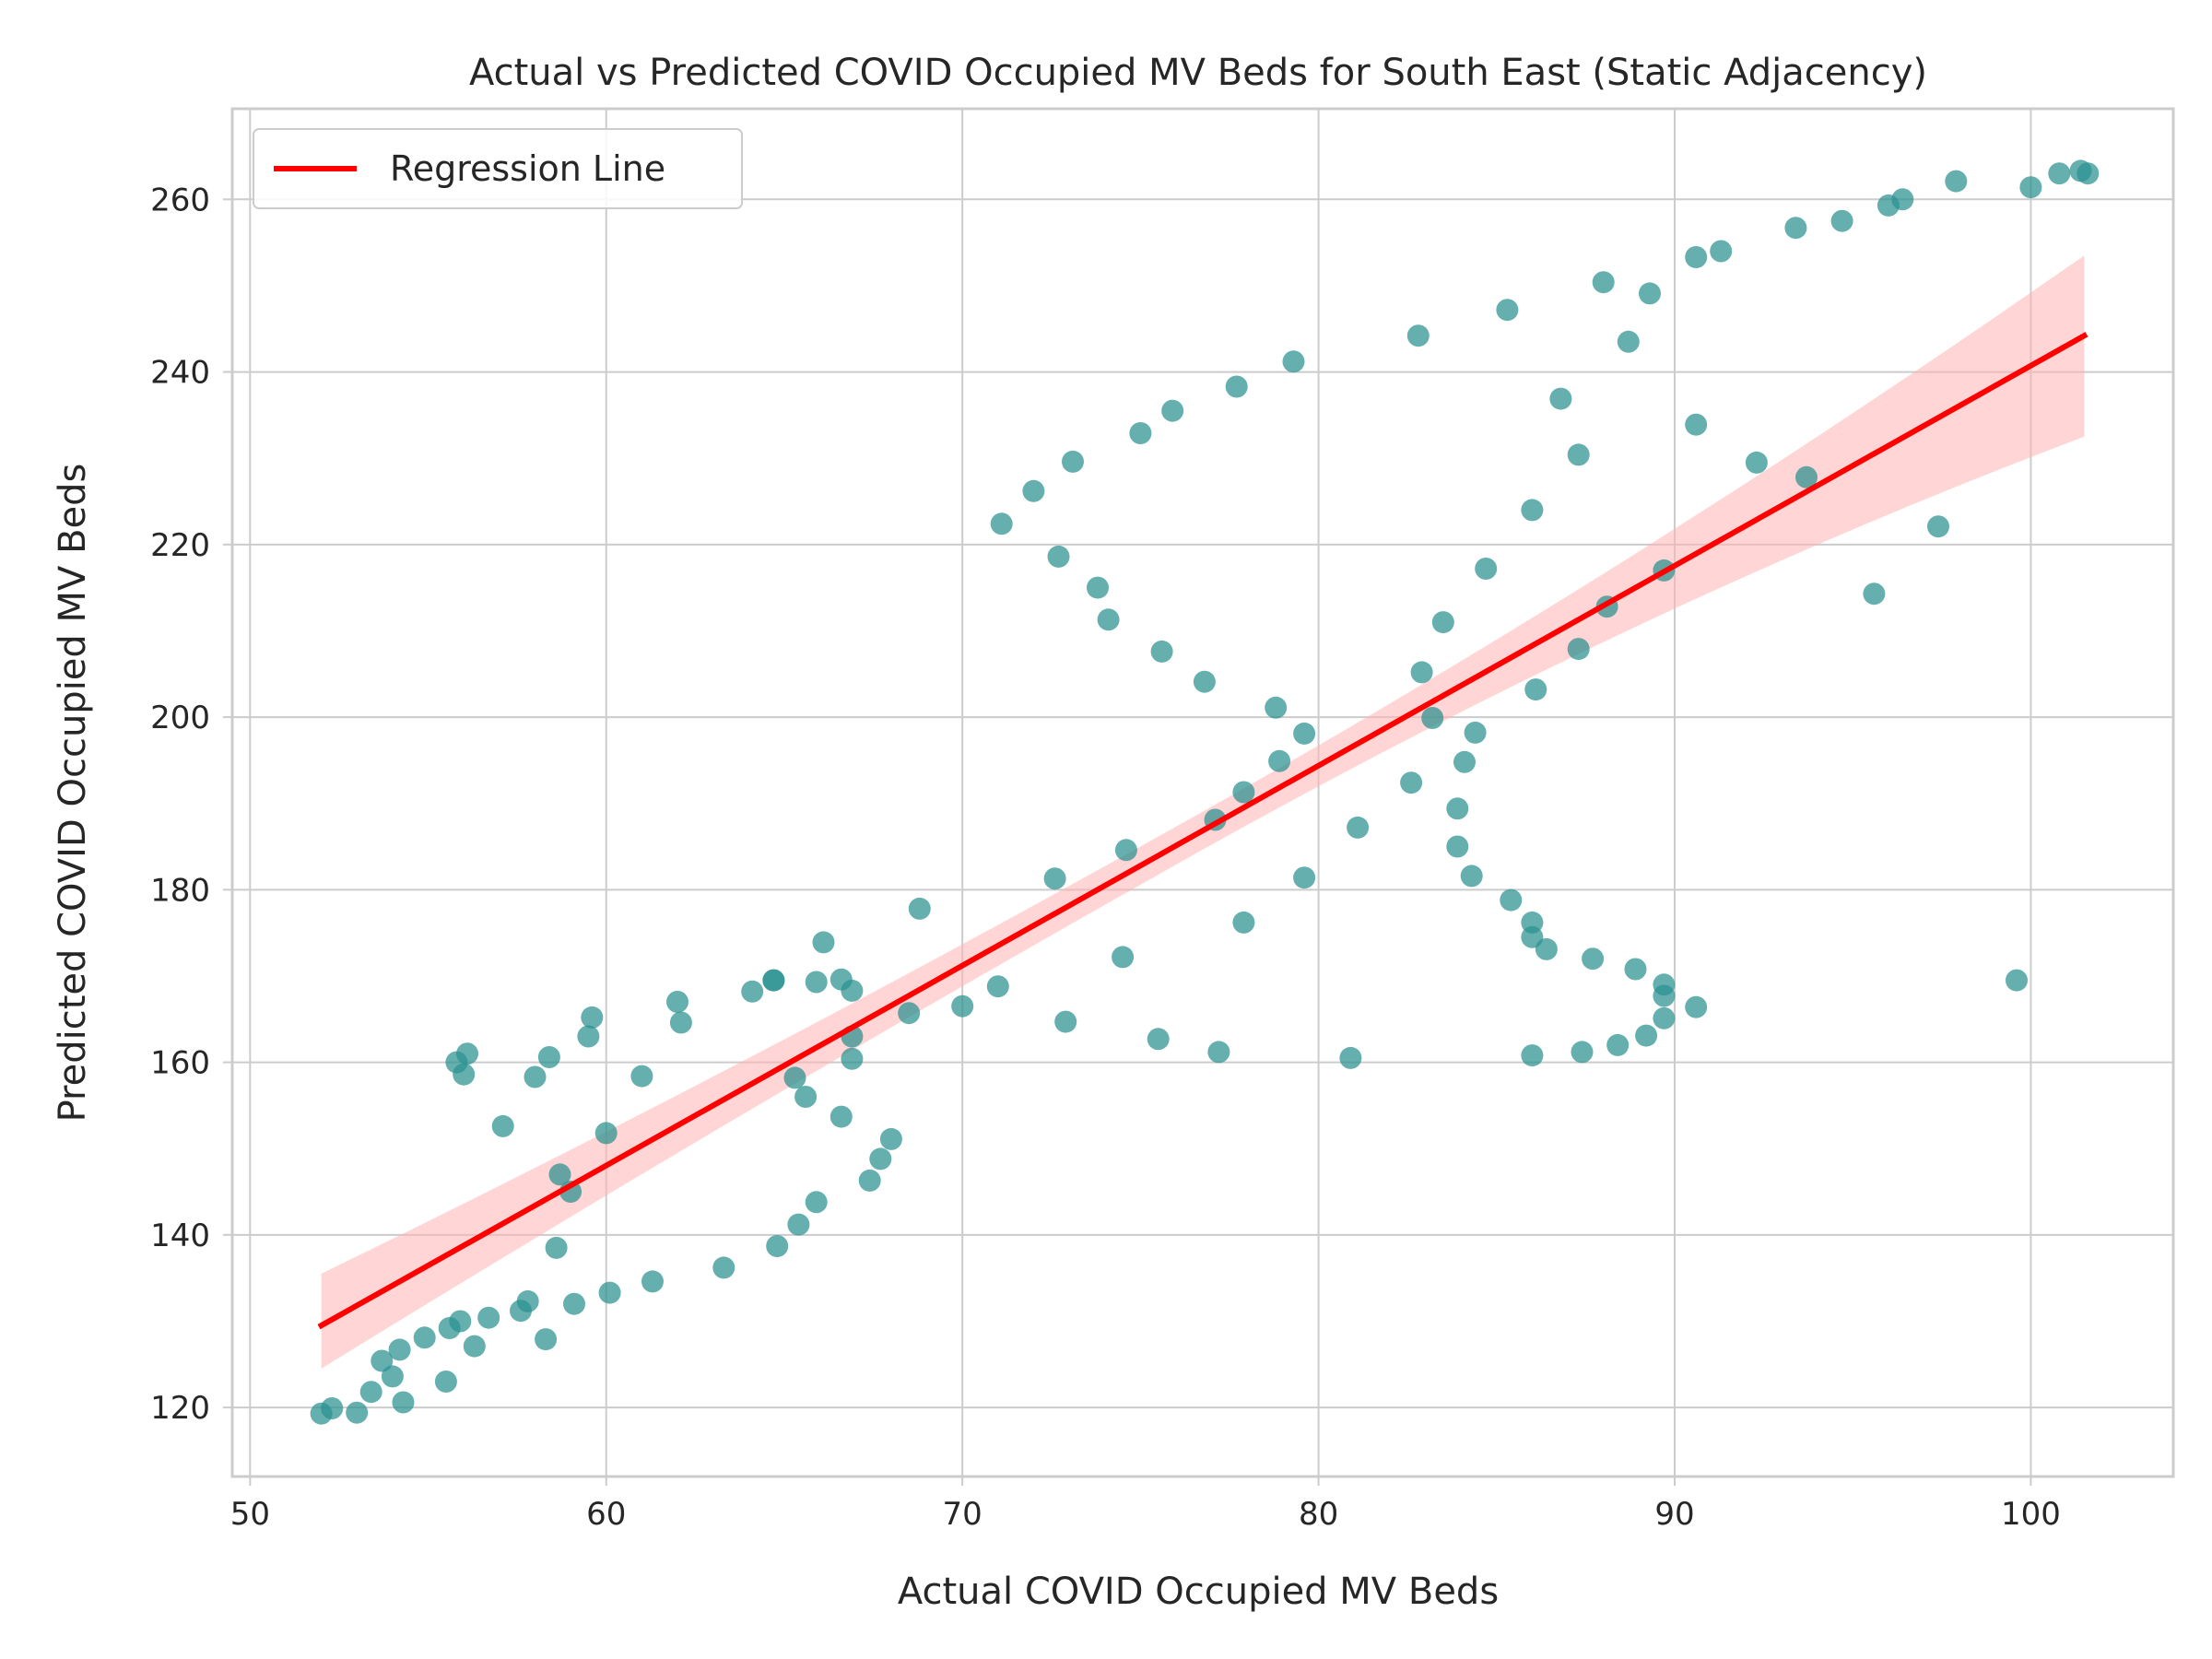  What do you see at coordinates (180, 545) in the screenshot?
I see `y-tick-label: 220` at bounding box center [180, 545].